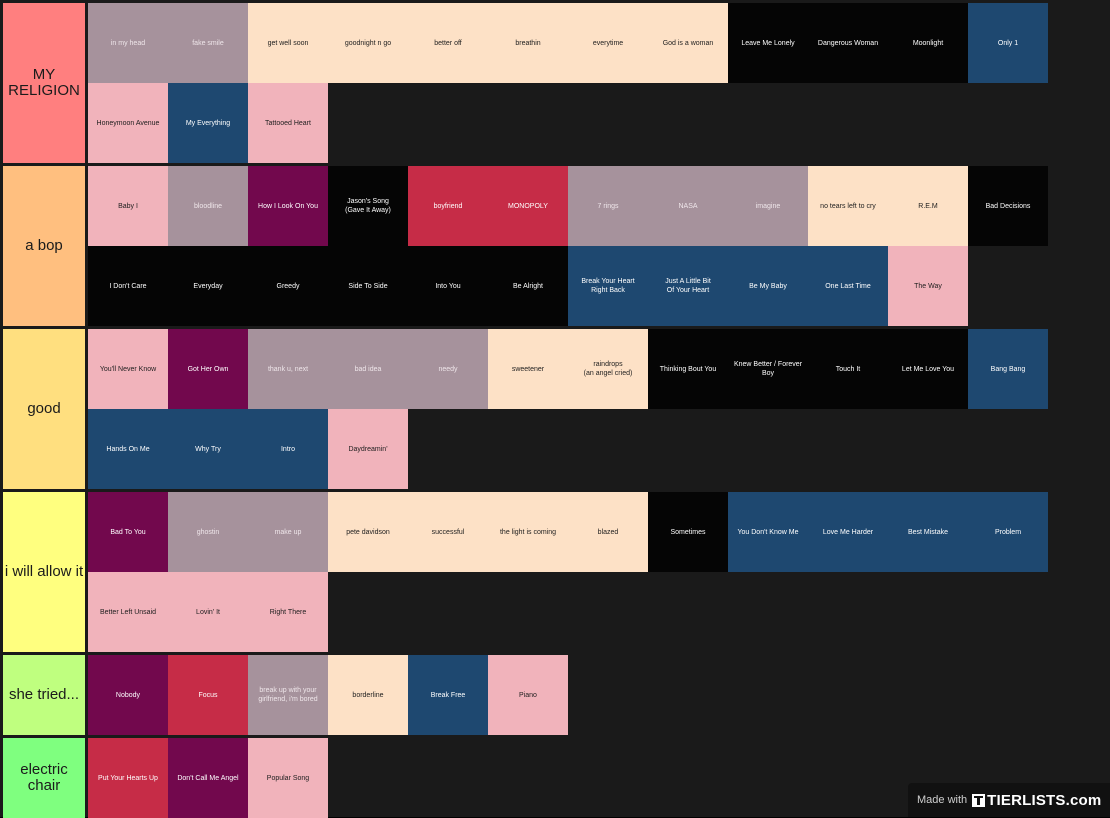 The width and height of the screenshot is (1110, 818). Describe the element at coordinates (44, 572) in the screenshot. I see `tier-label: i will allow it` at that location.